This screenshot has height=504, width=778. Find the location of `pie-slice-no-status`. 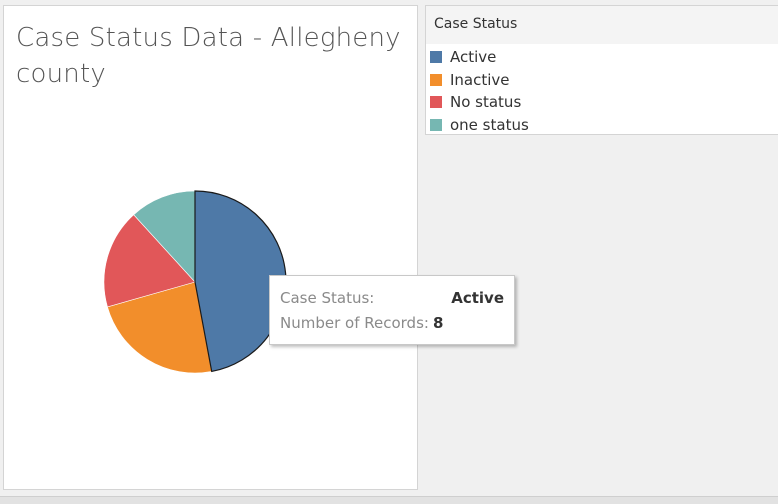

pie-slice-no-status is located at coordinates (149, 261).